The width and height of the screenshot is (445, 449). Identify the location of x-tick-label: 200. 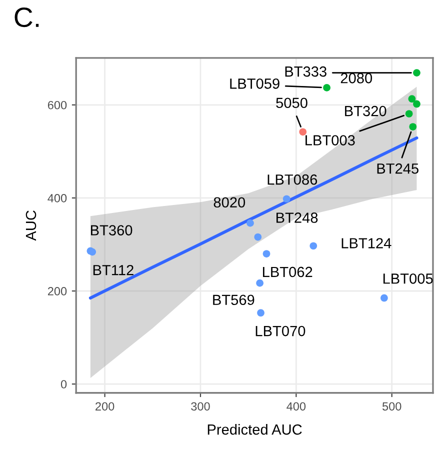
(105, 406).